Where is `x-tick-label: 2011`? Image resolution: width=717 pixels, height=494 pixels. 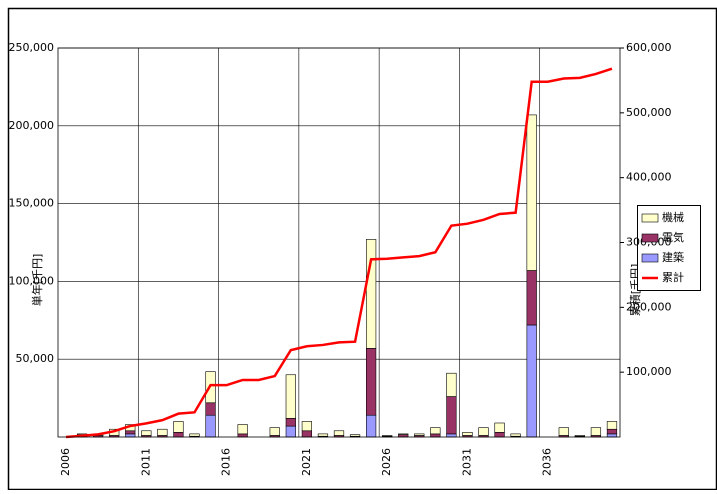 x-tick-label: 2011 is located at coordinates (145, 462).